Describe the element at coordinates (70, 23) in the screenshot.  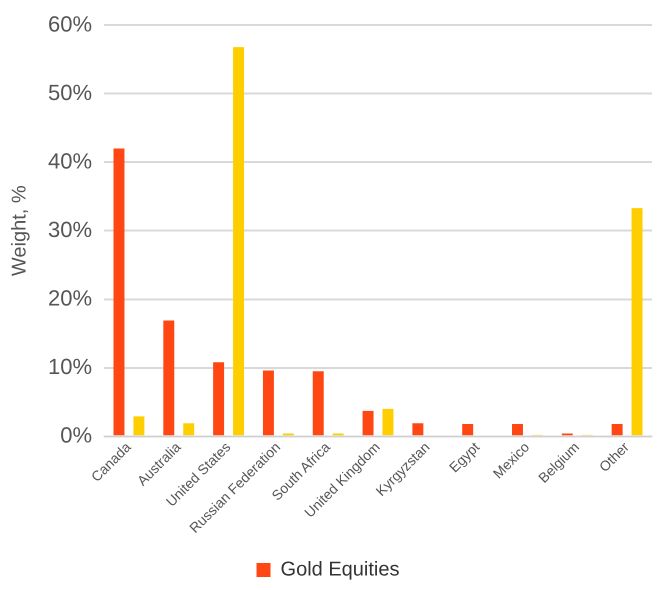
I see `y-tick-label: 60%` at that location.